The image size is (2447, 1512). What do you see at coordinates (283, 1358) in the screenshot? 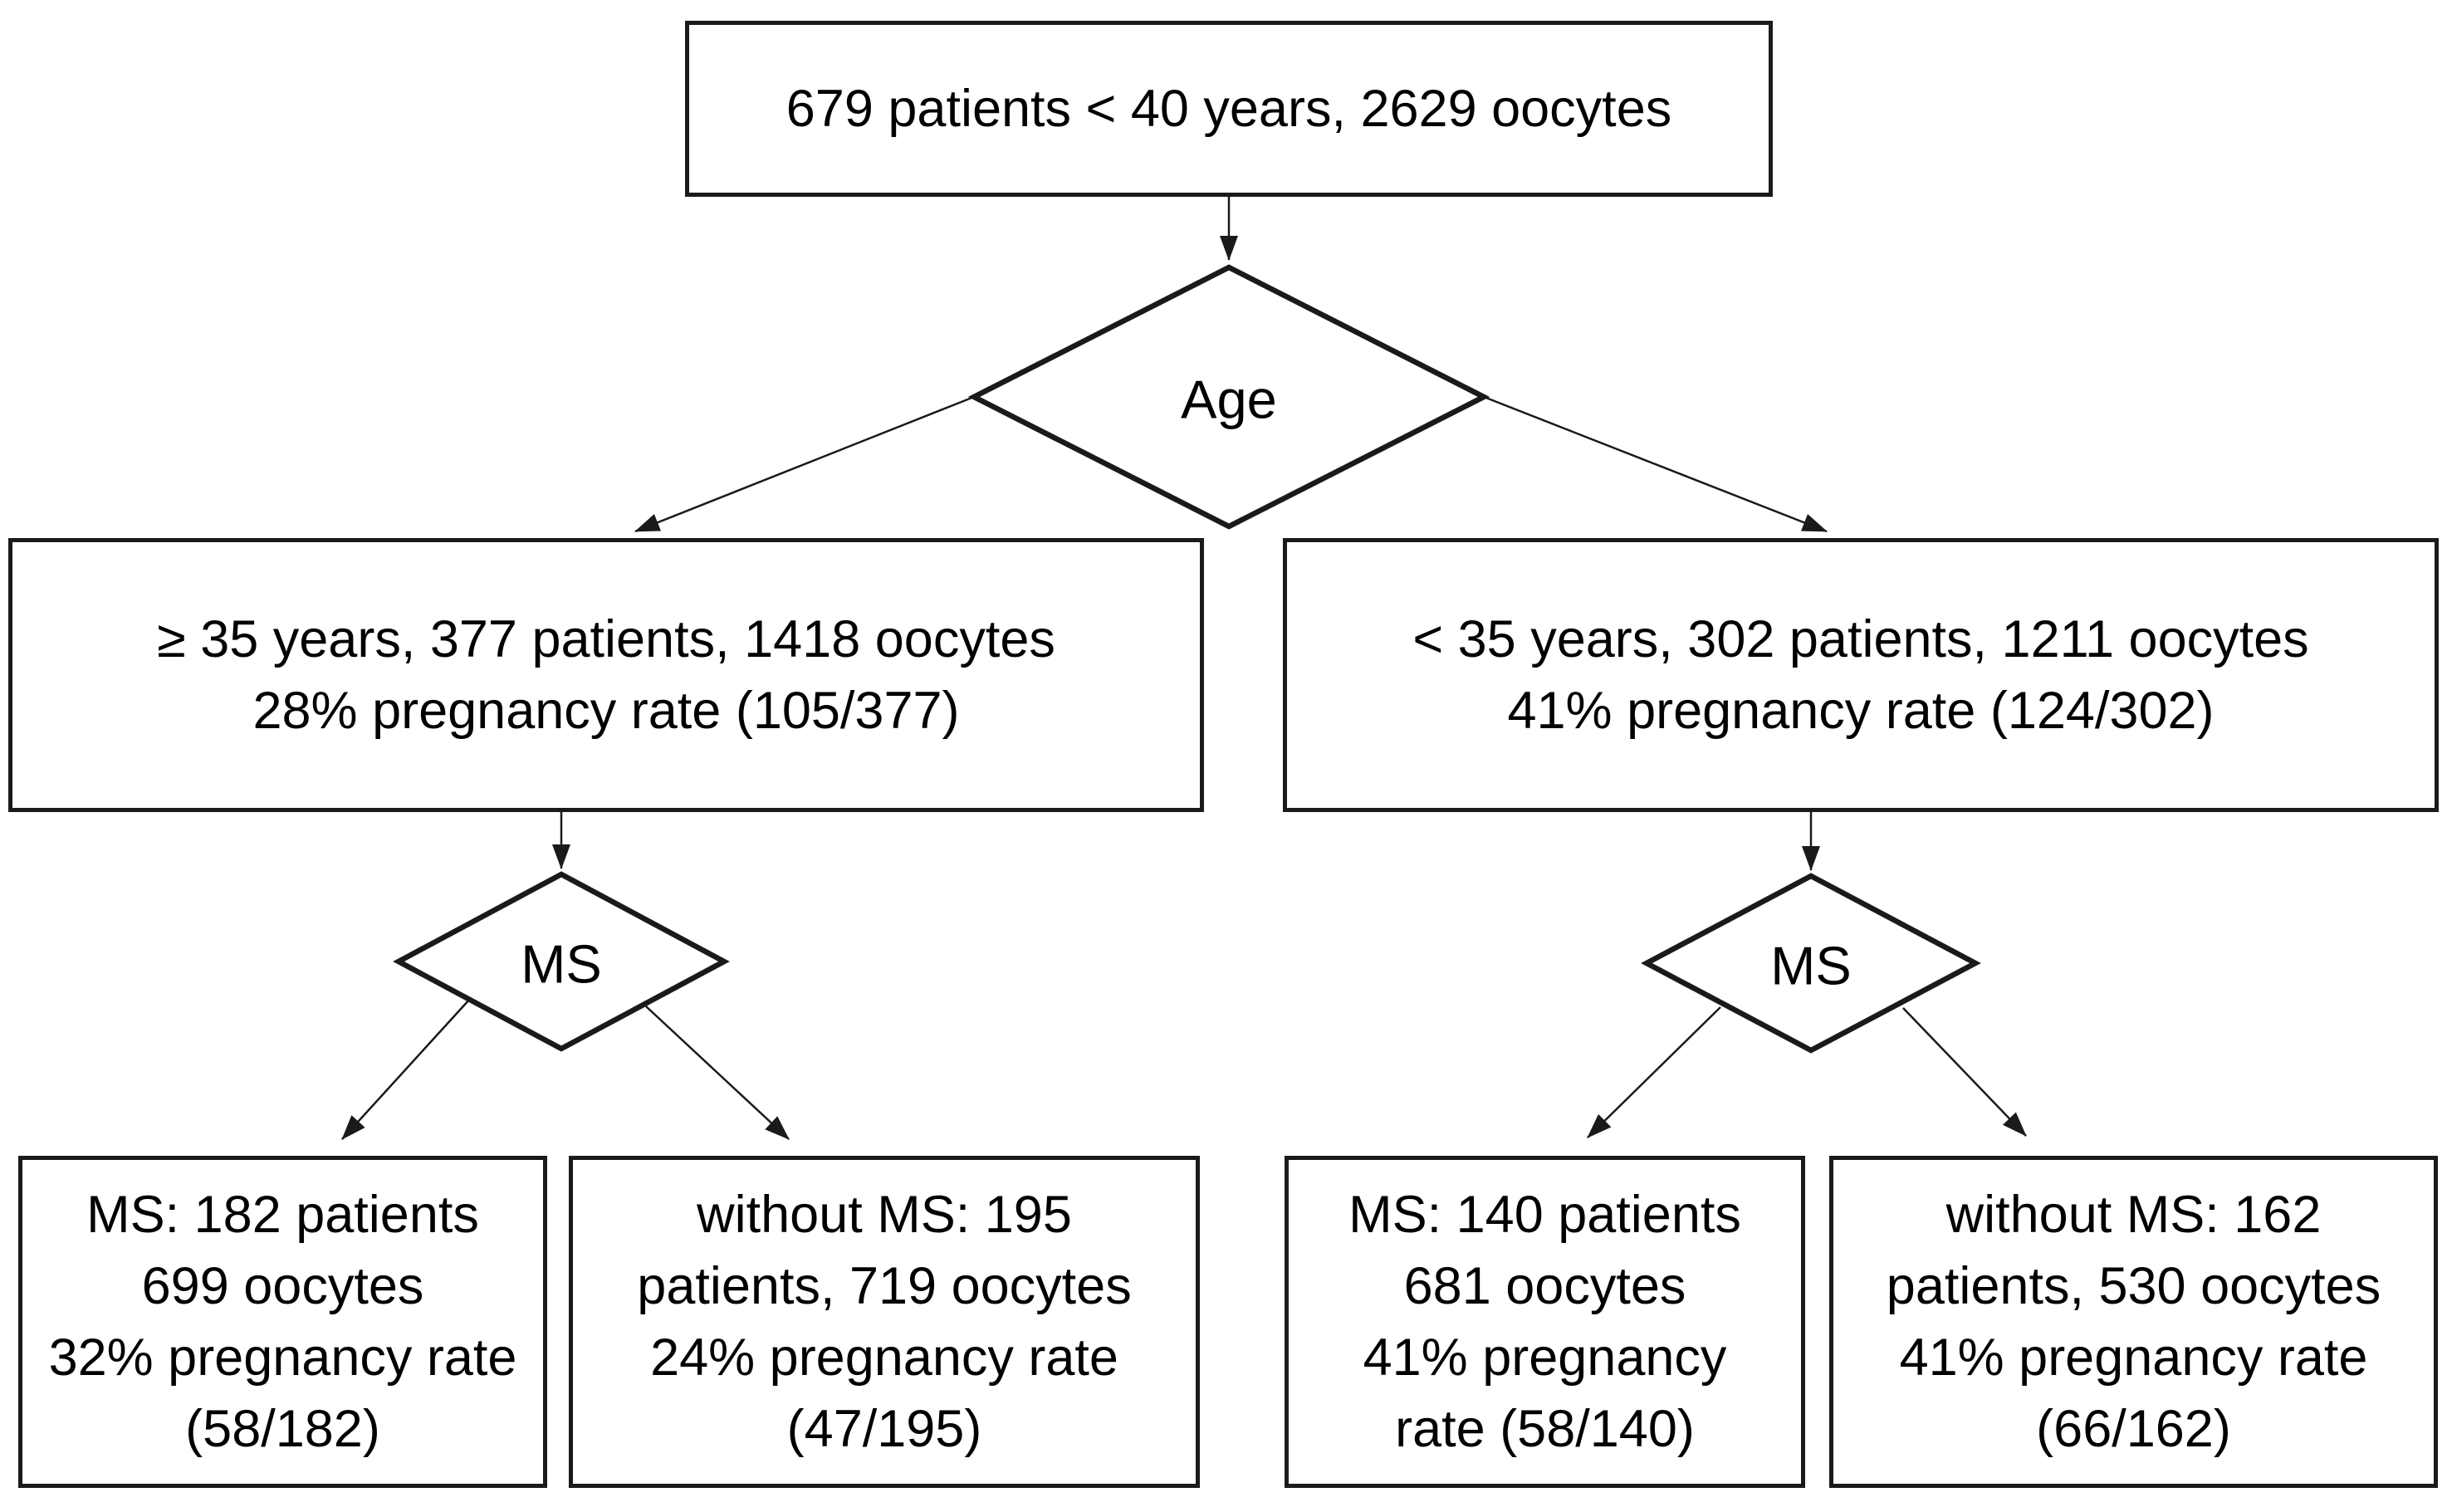
I see `leaf-older-ms-line3: 32% pregnancy rate` at bounding box center [283, 1358].